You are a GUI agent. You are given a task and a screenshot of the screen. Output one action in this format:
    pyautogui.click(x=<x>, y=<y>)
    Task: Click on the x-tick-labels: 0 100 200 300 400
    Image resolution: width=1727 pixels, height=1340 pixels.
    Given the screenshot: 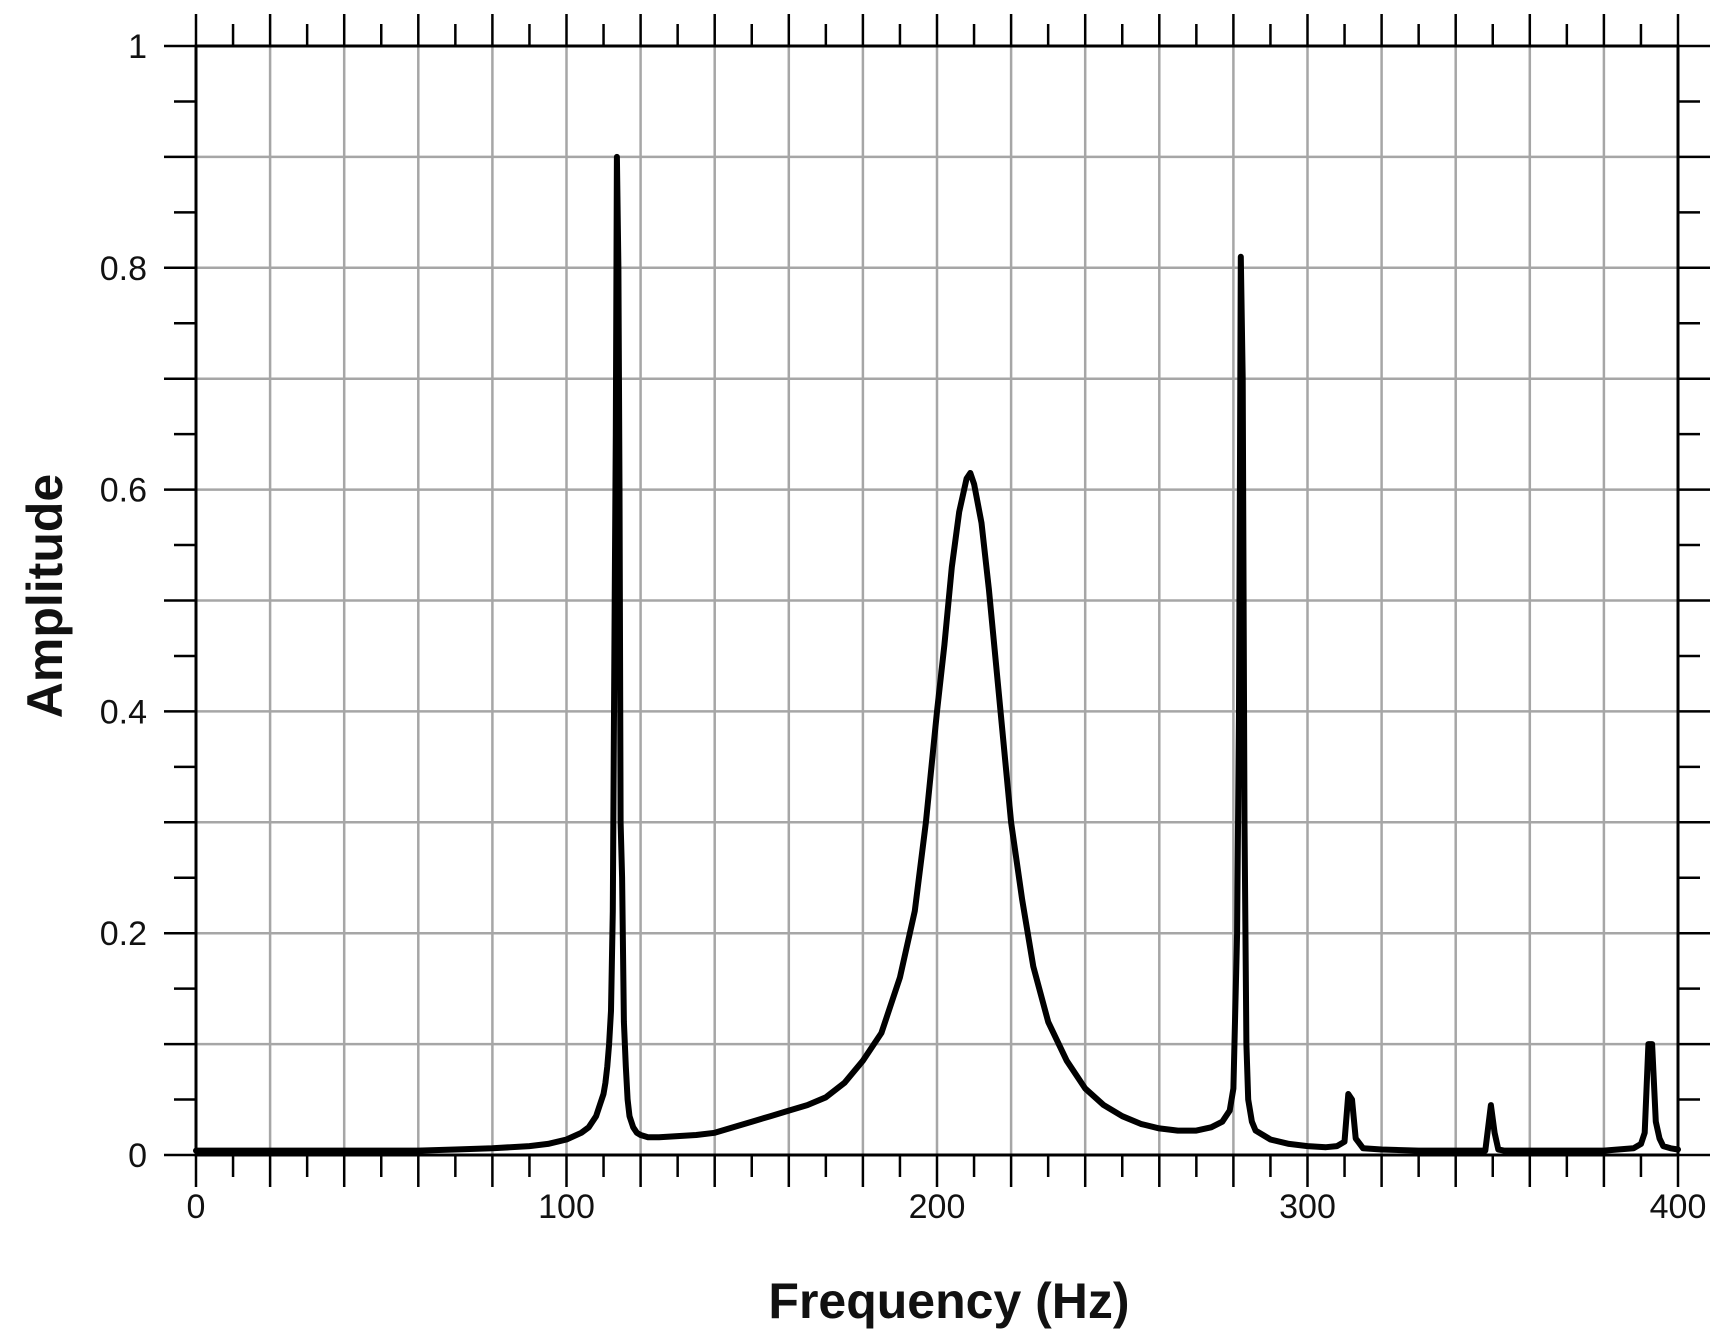 What is the action you would take?
    pyautogui.click(x=947, y=1207)
    